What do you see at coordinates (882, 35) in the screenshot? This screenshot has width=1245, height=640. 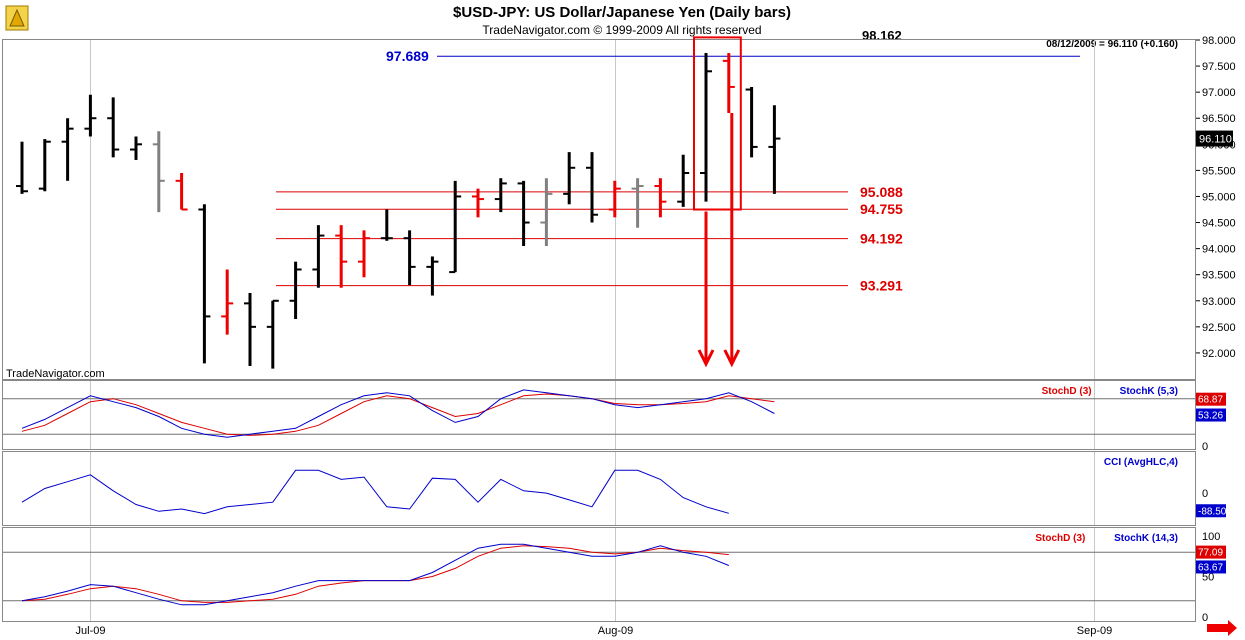 I see `clipped-price-label: 98.162` at bounding box center [882, 35].